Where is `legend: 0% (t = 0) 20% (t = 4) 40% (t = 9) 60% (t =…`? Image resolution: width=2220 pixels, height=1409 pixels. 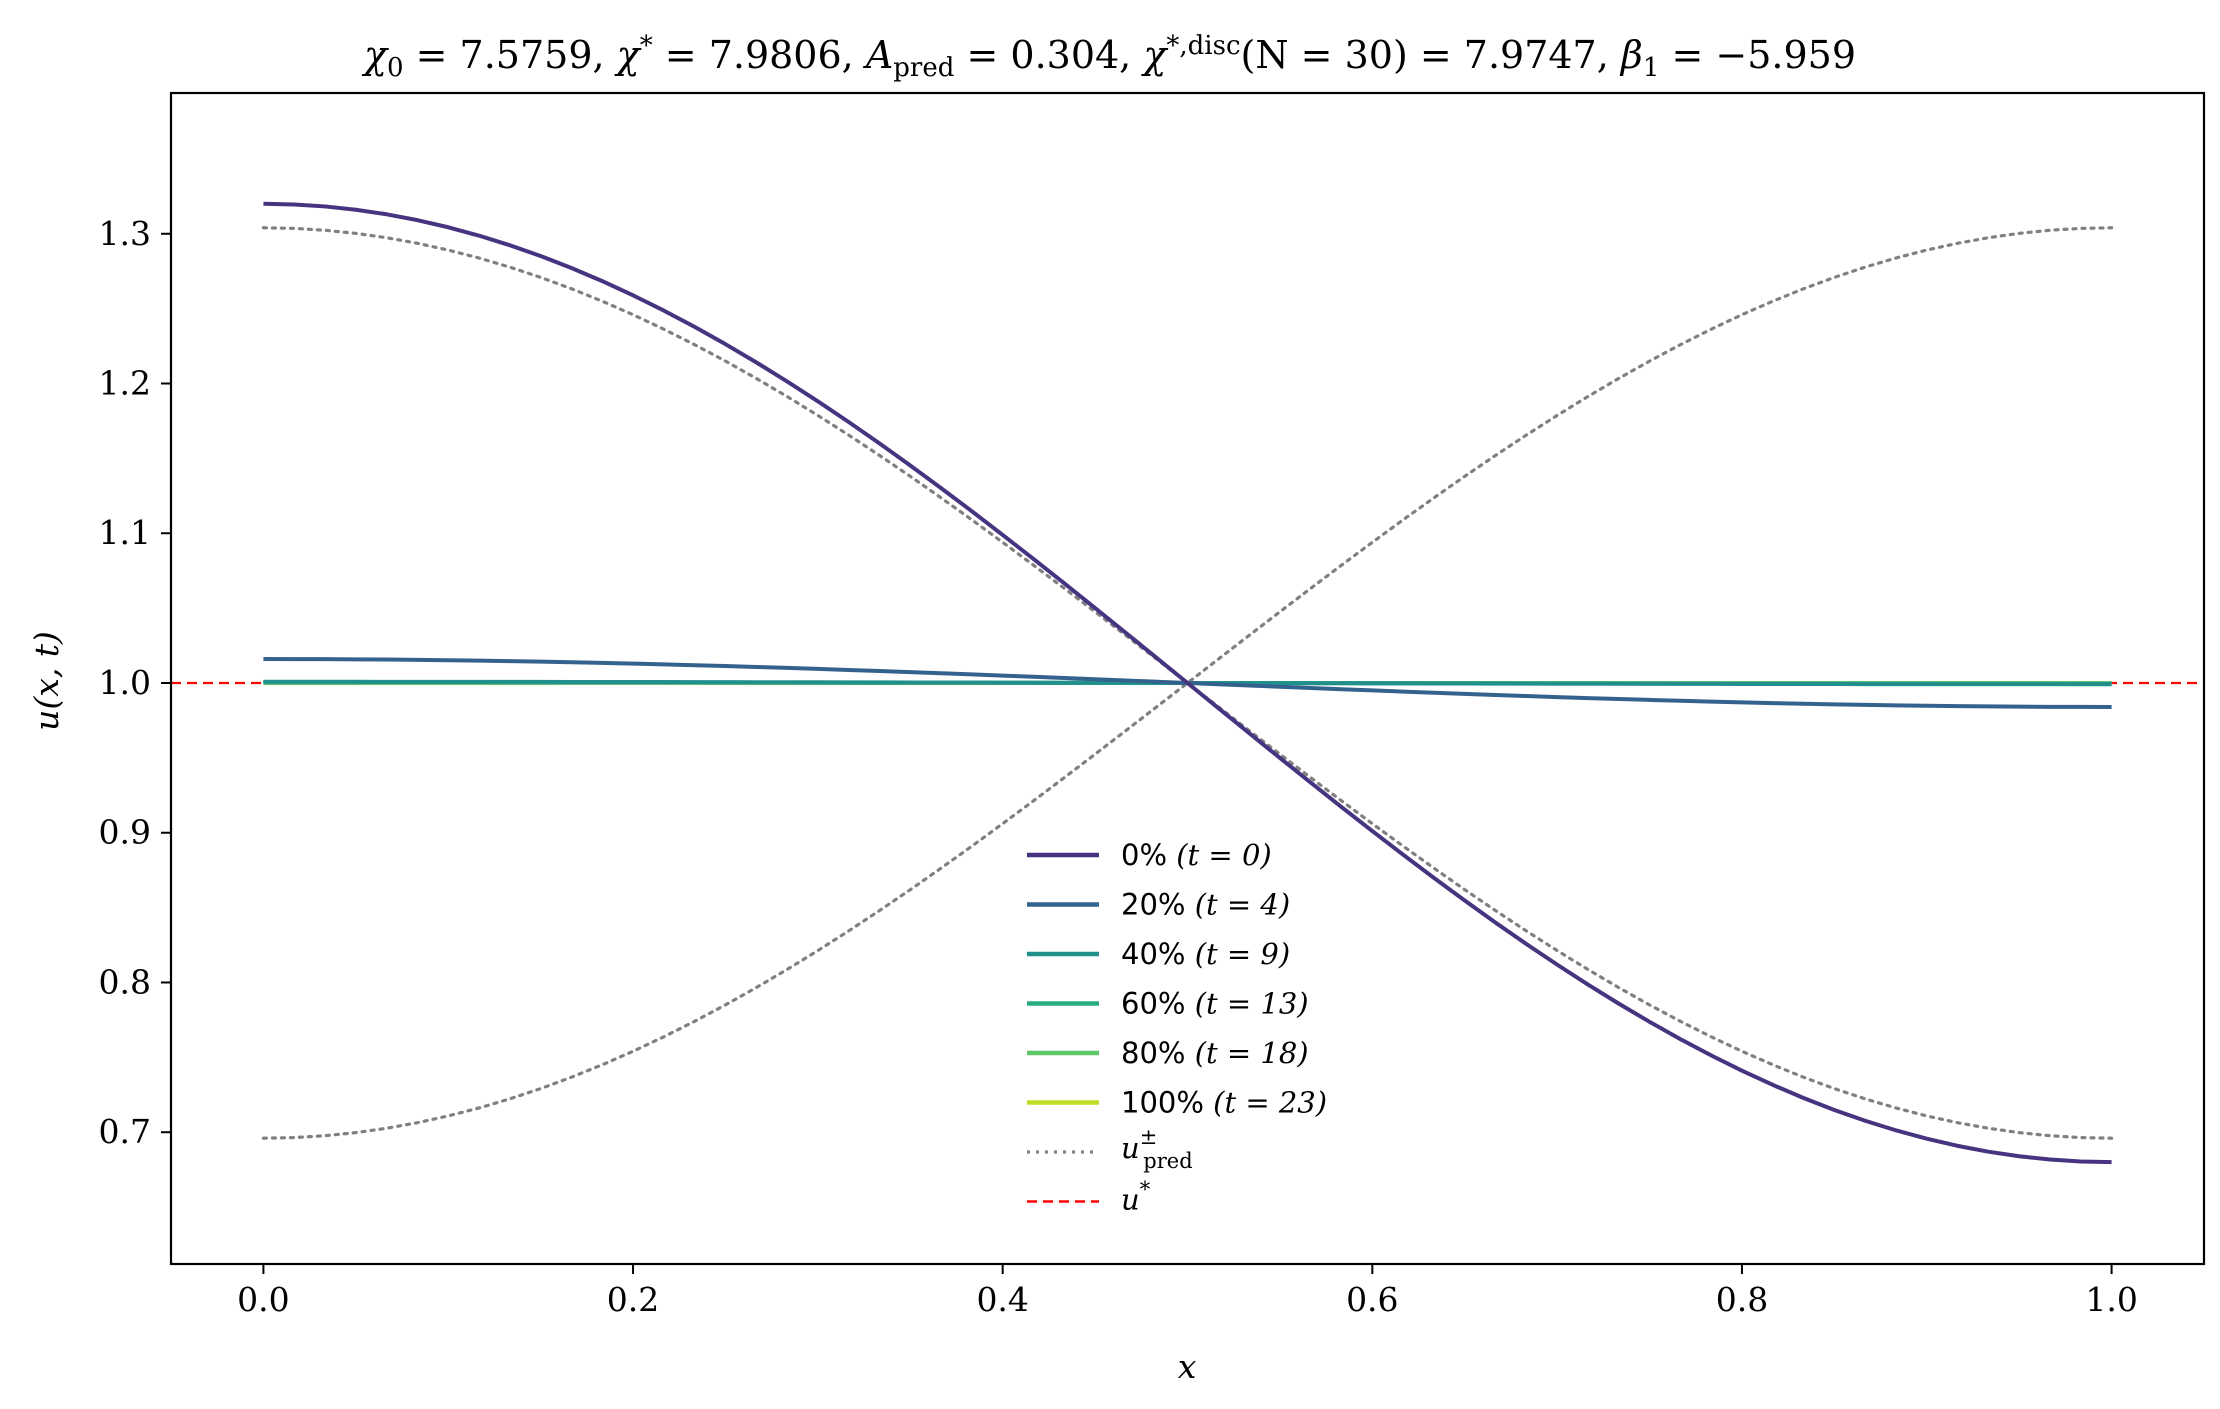
legend: 0% (t = 0) 20% (t = 4) 40% (t = 9) 60% (t =… is located at coordinates (1177, 1027).